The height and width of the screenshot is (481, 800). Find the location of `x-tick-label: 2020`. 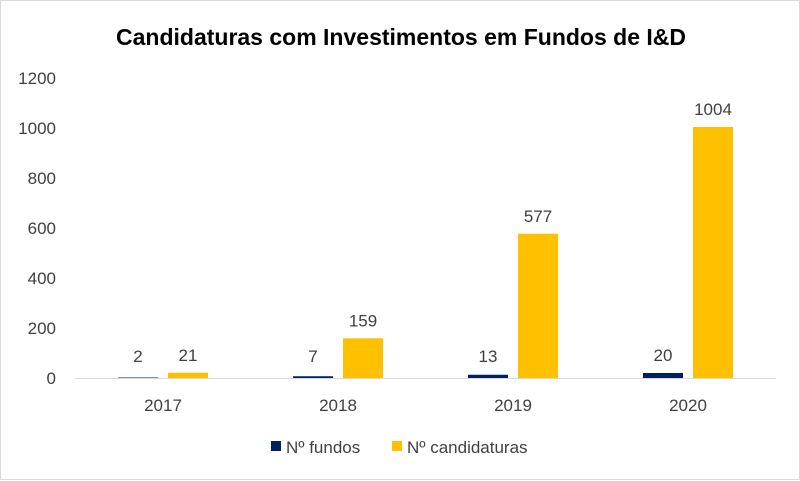

x-tick-label: 2020 is located at coordinates (688, 405).